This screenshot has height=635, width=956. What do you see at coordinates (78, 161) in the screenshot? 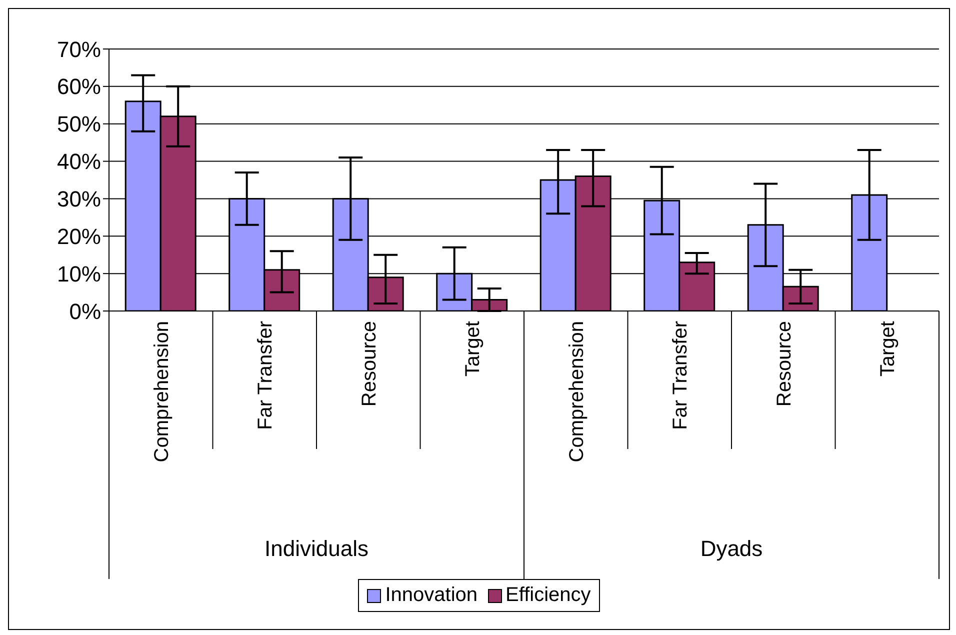
I see `y-tick-label: 40%` at bounding box center [78, 161].